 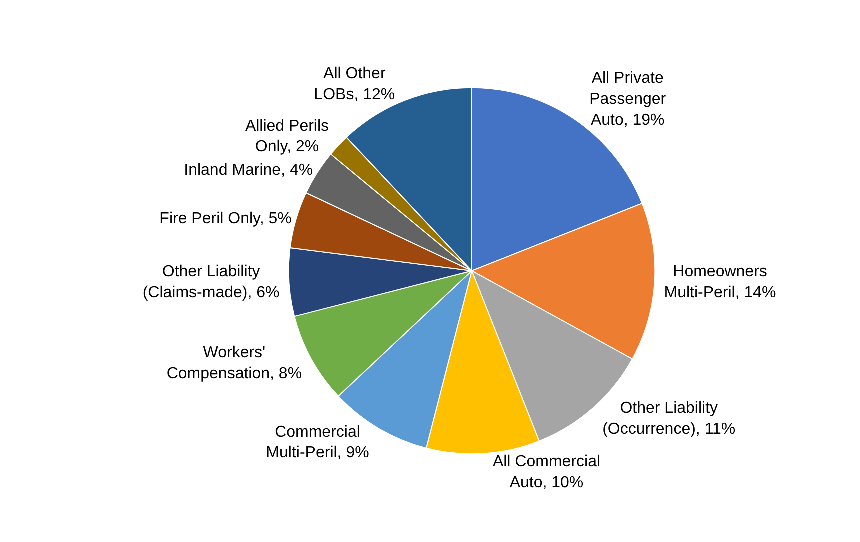 What do you see at coordinates (249, 170) in the screenshot?
I see `slice-label: Inland Marine, 4%` at bounding box center [249, 170].